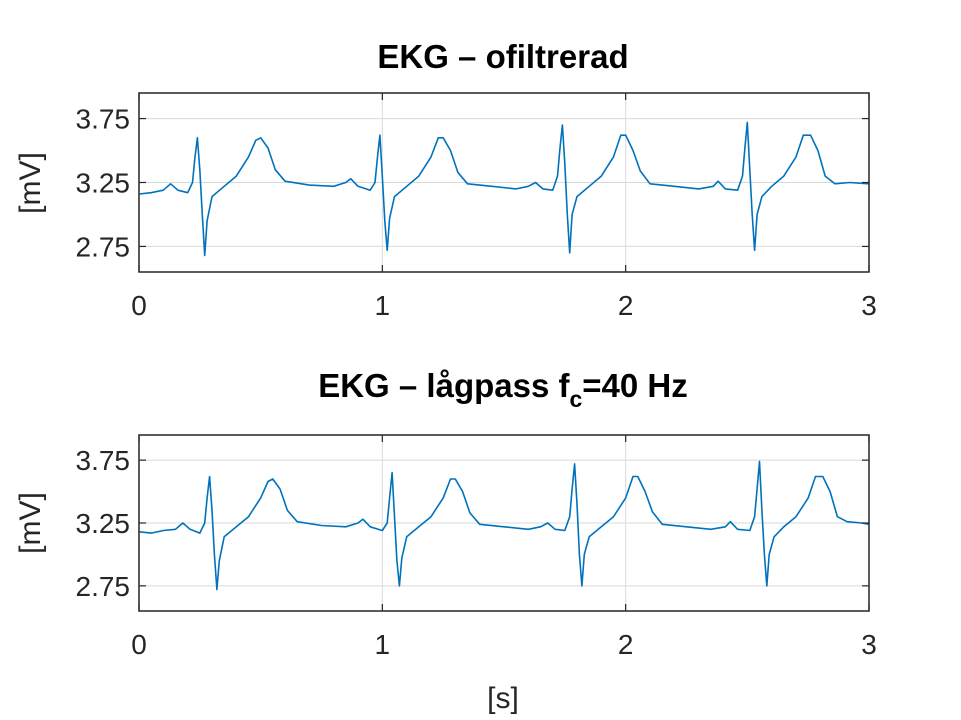 The width and height of the screenshot is (961, 720). What do you see at coordinates (503, 698) in the screenshot?
I see `panel-2-xlabel: [s]` at bounding box center [503, 698].